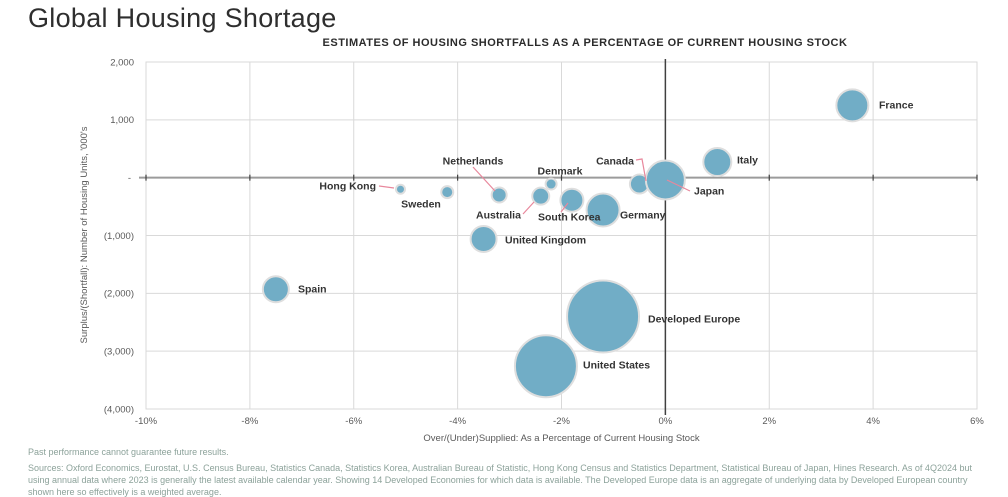 This screenshot has height=497, width=1008. Describe the element at coordinates (483, 238) in the screenshot. I see `bubble-united-kingdom` at that location.